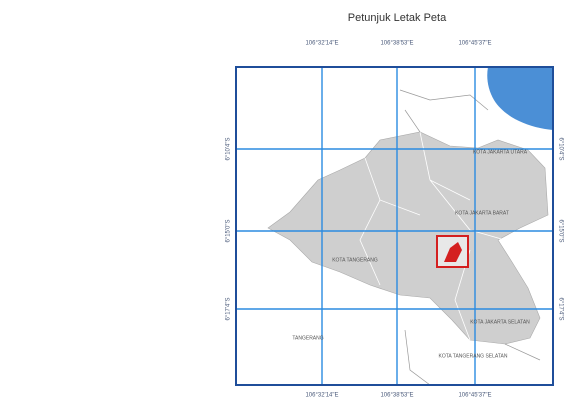 This screenshot has width=569, height=407. Describe the element at coordinates (473, 356) in the screenshot. I see `region-label: KOTA TANGERANG SELATAN` at that location.